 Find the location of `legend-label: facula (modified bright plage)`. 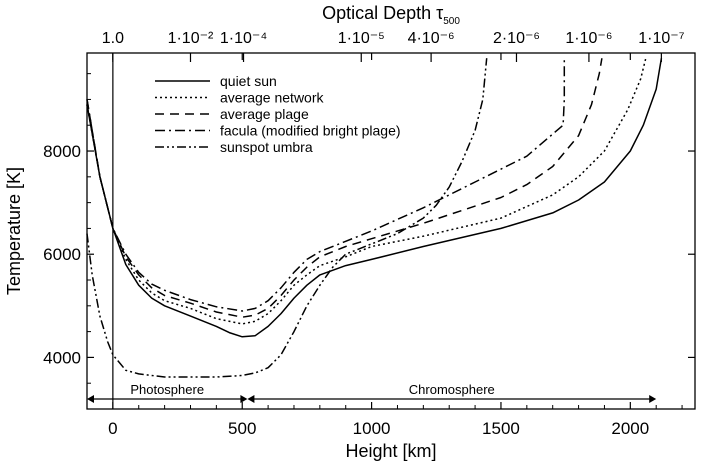

legend-label: facula (modified bright plage) is located at coordinates (310, 131).